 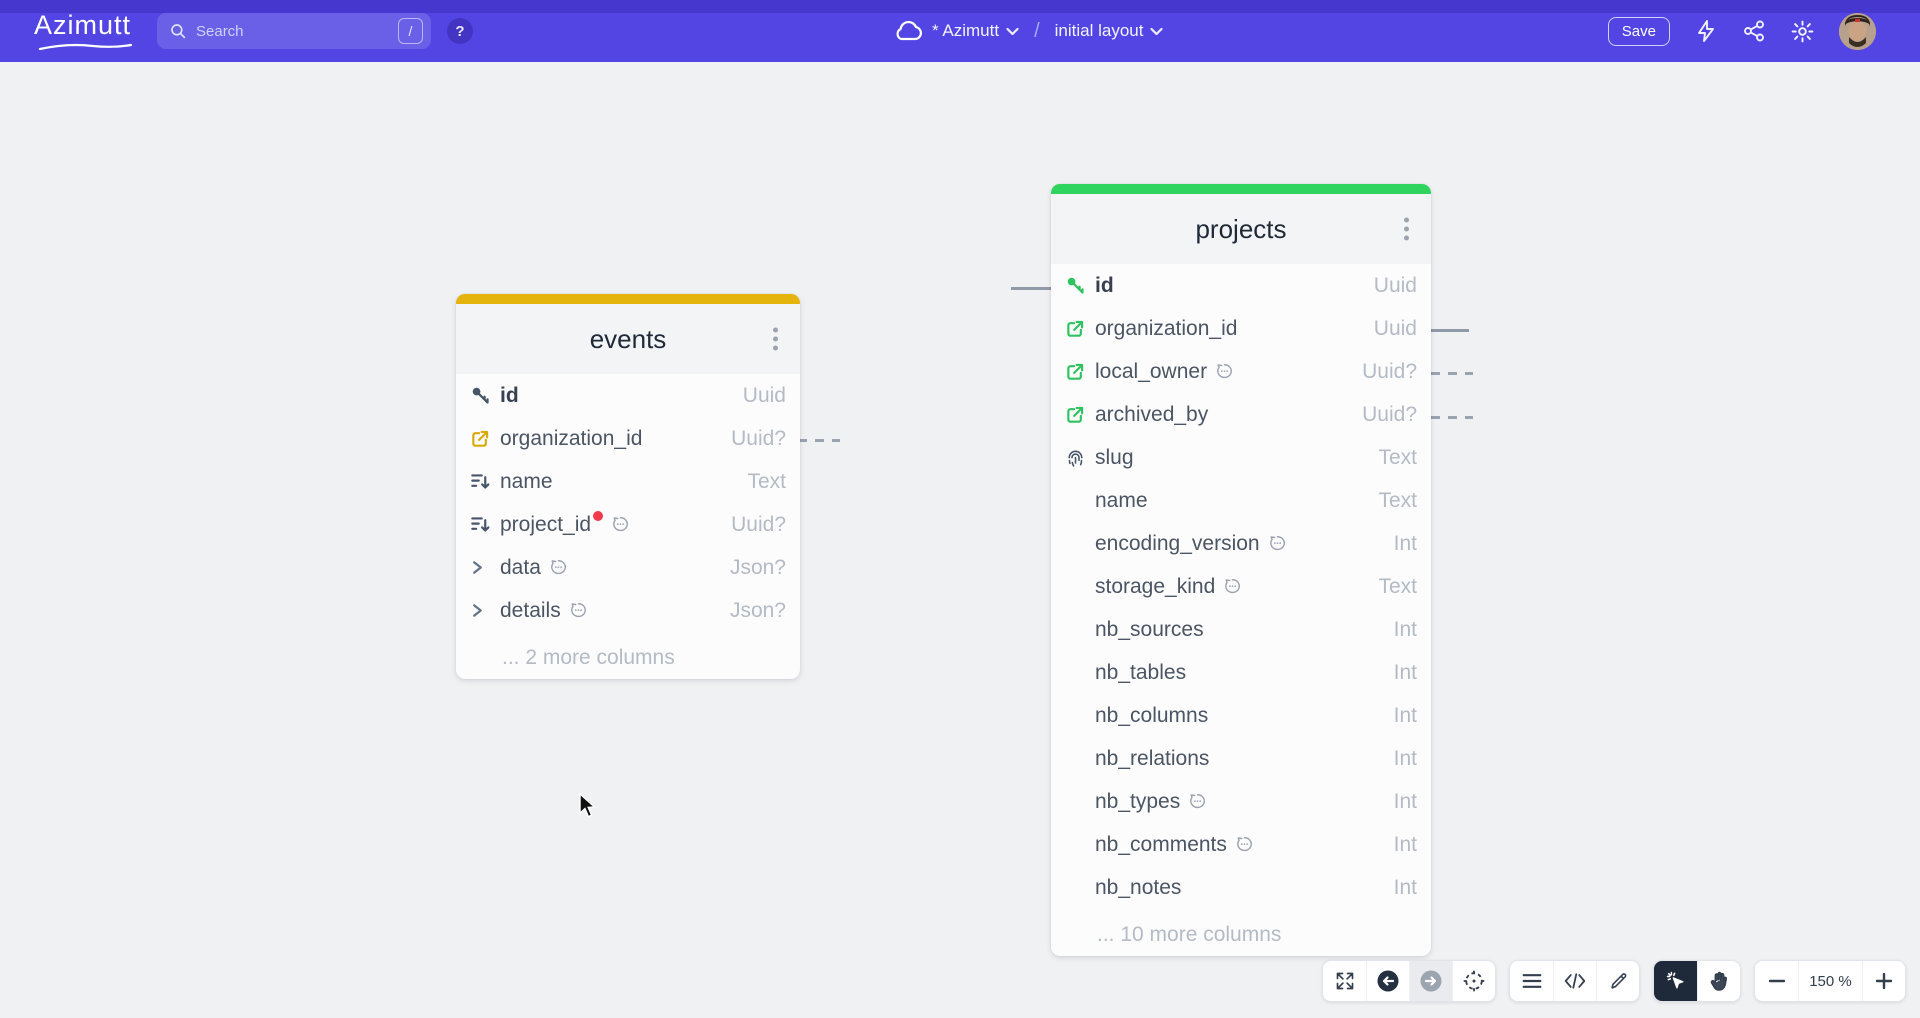 I want to click on column-name: slug, so click(x=1114, y=457).